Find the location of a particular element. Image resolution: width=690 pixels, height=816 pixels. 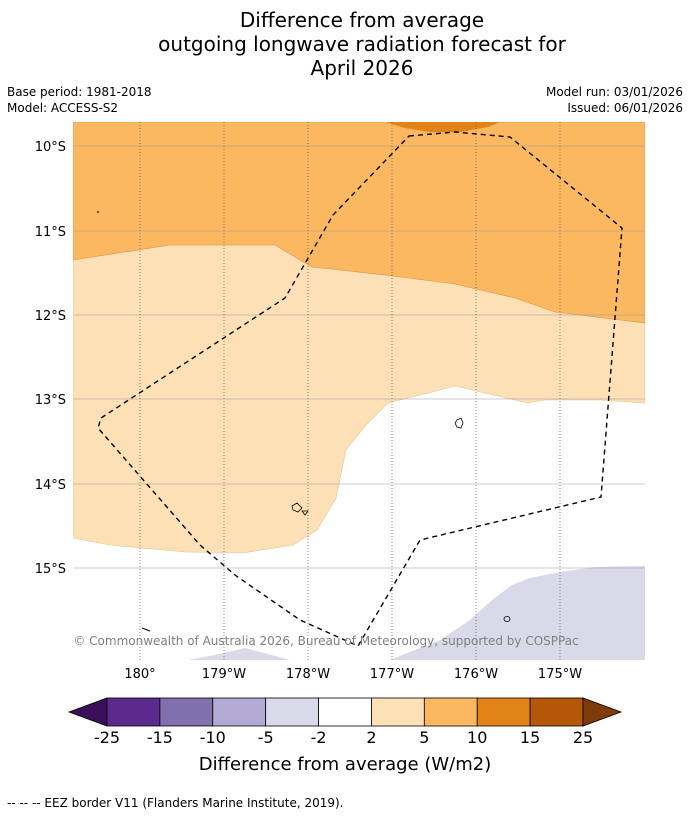

lon-label-178w: 178°W is located at coordinates (308, 674).